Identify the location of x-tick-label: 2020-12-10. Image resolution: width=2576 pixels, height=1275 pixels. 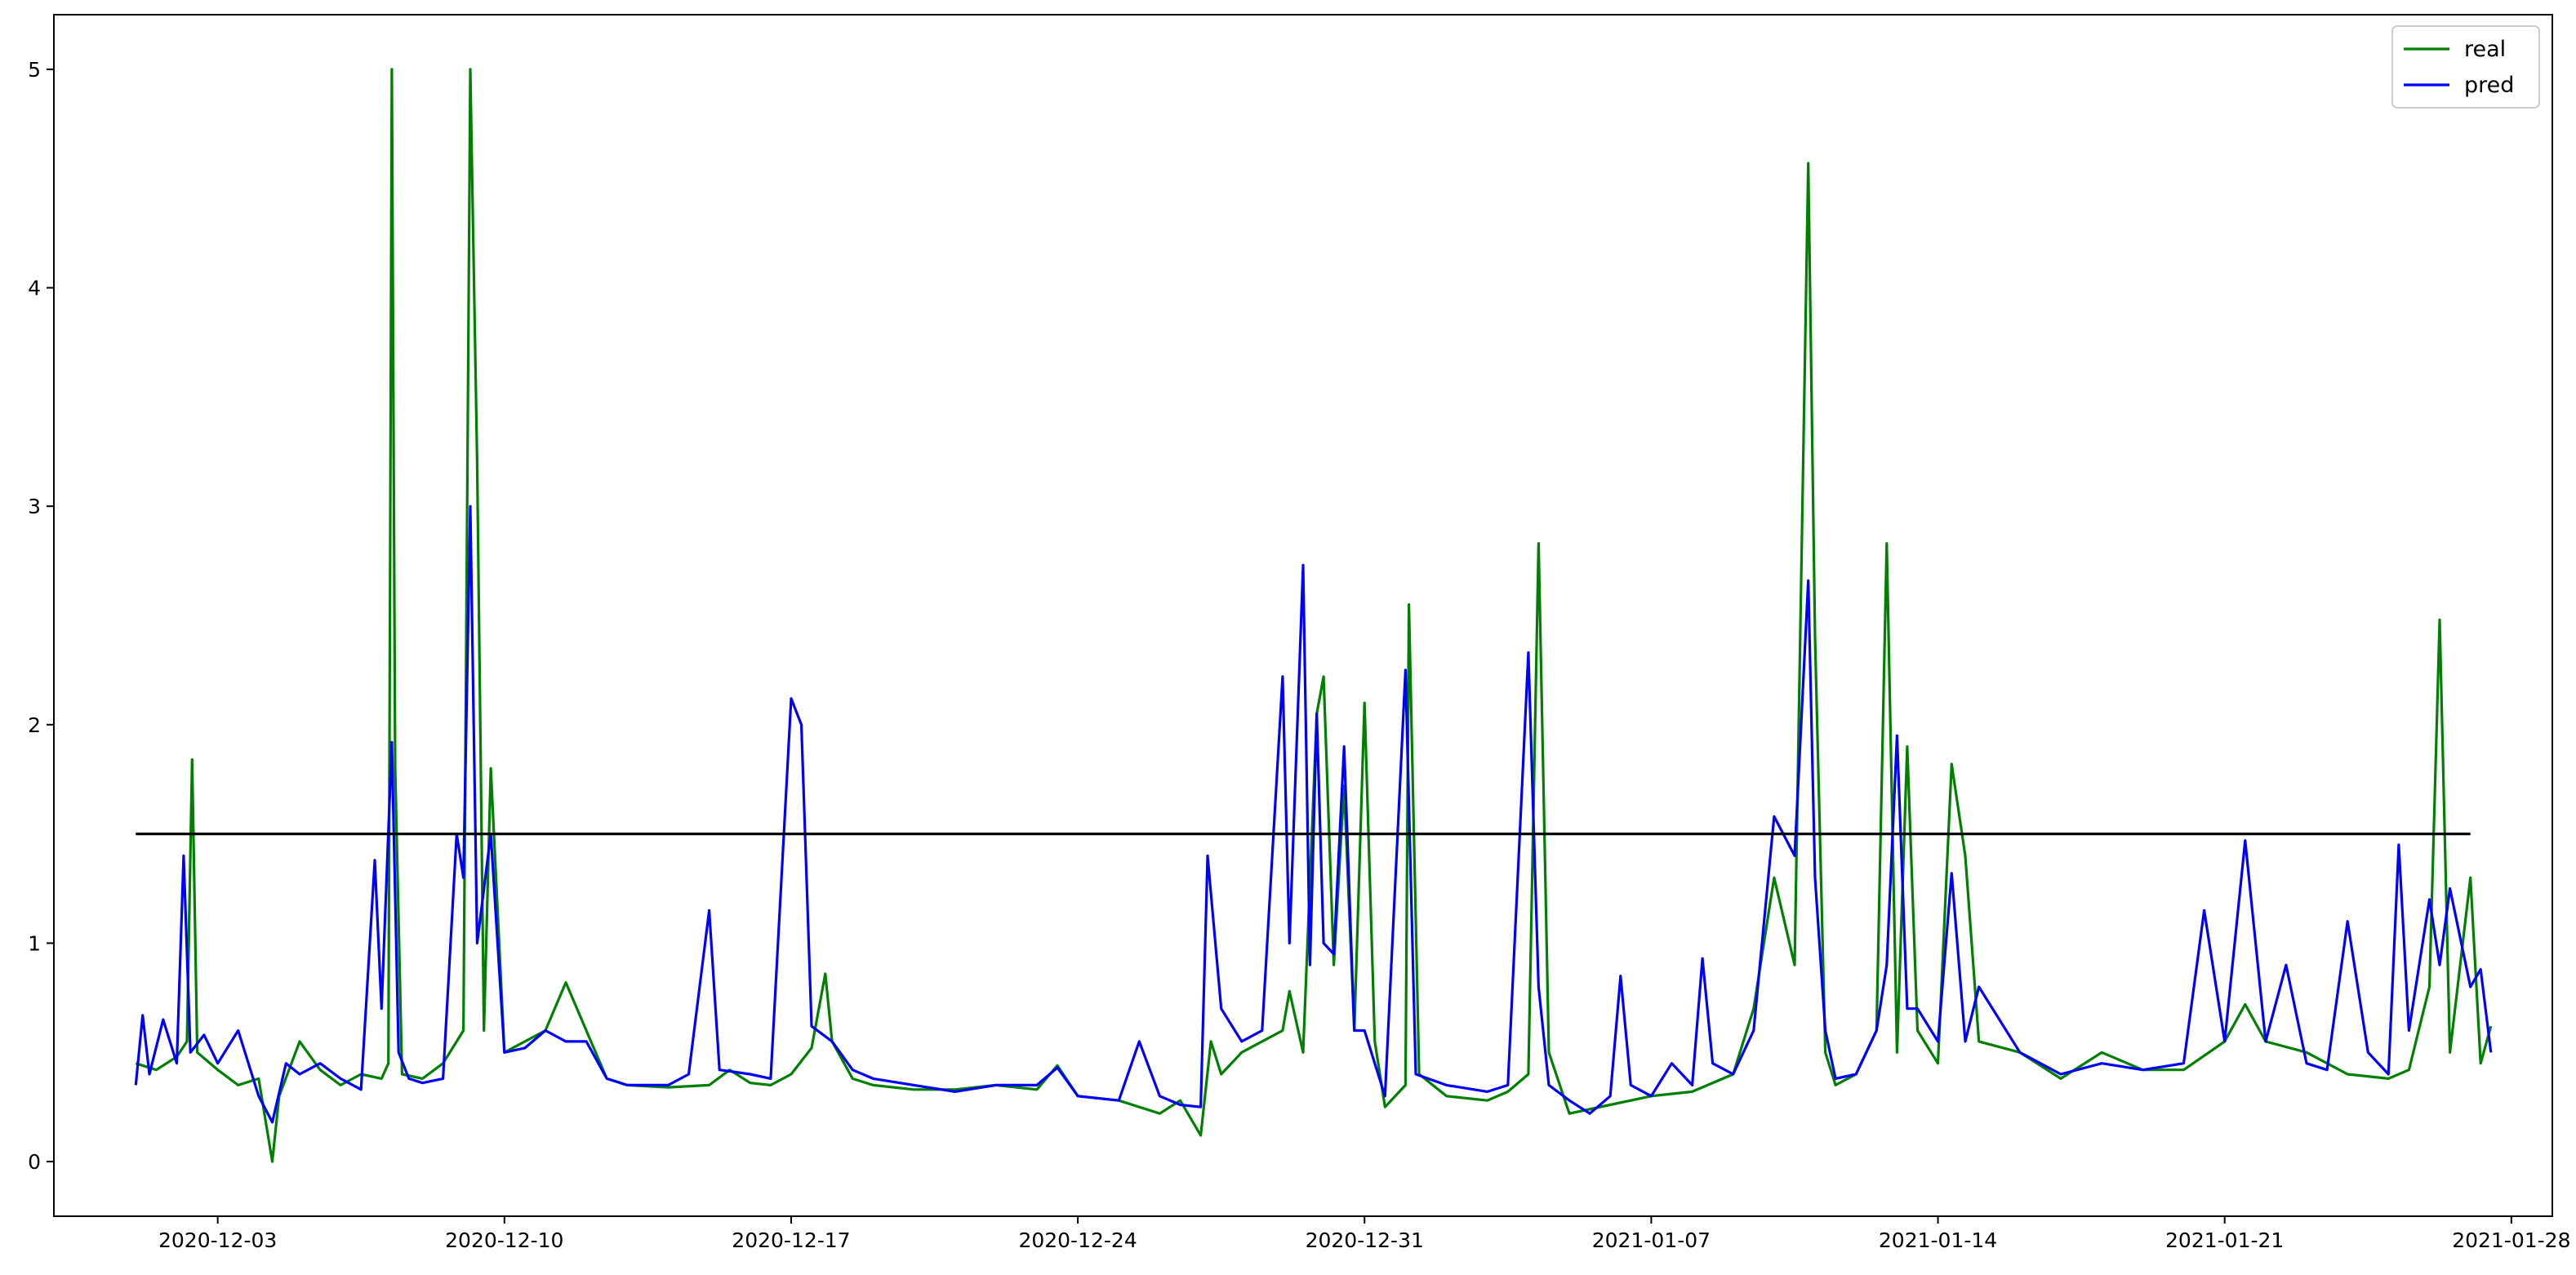
(504, 1240).